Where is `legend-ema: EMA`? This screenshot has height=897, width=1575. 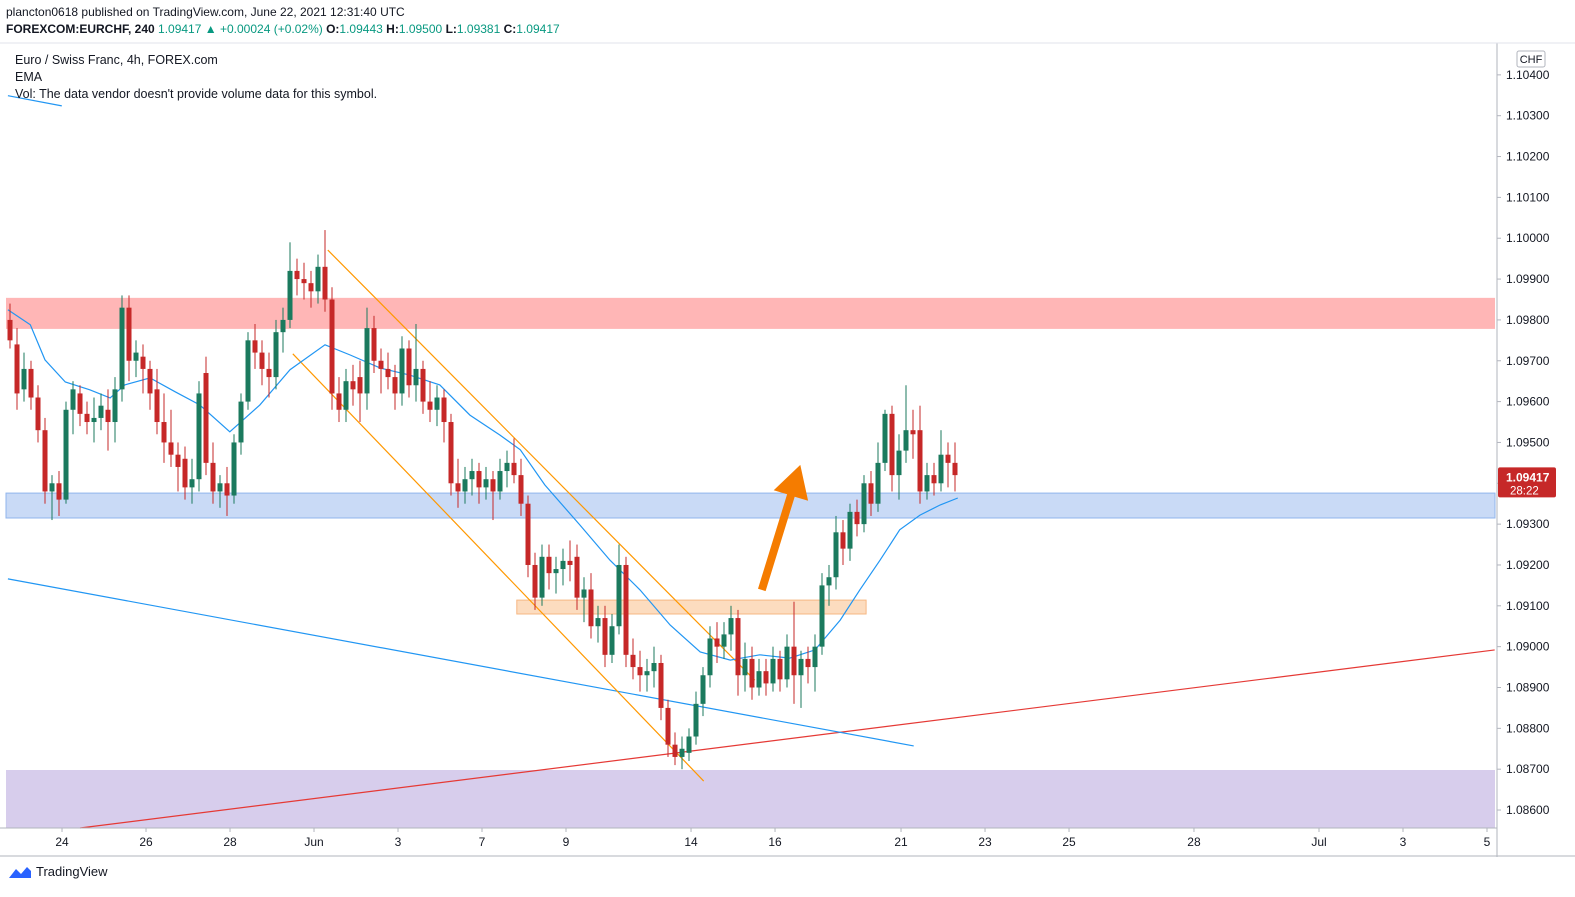
legend-ema: EMA is located at coordinates (29, 77).